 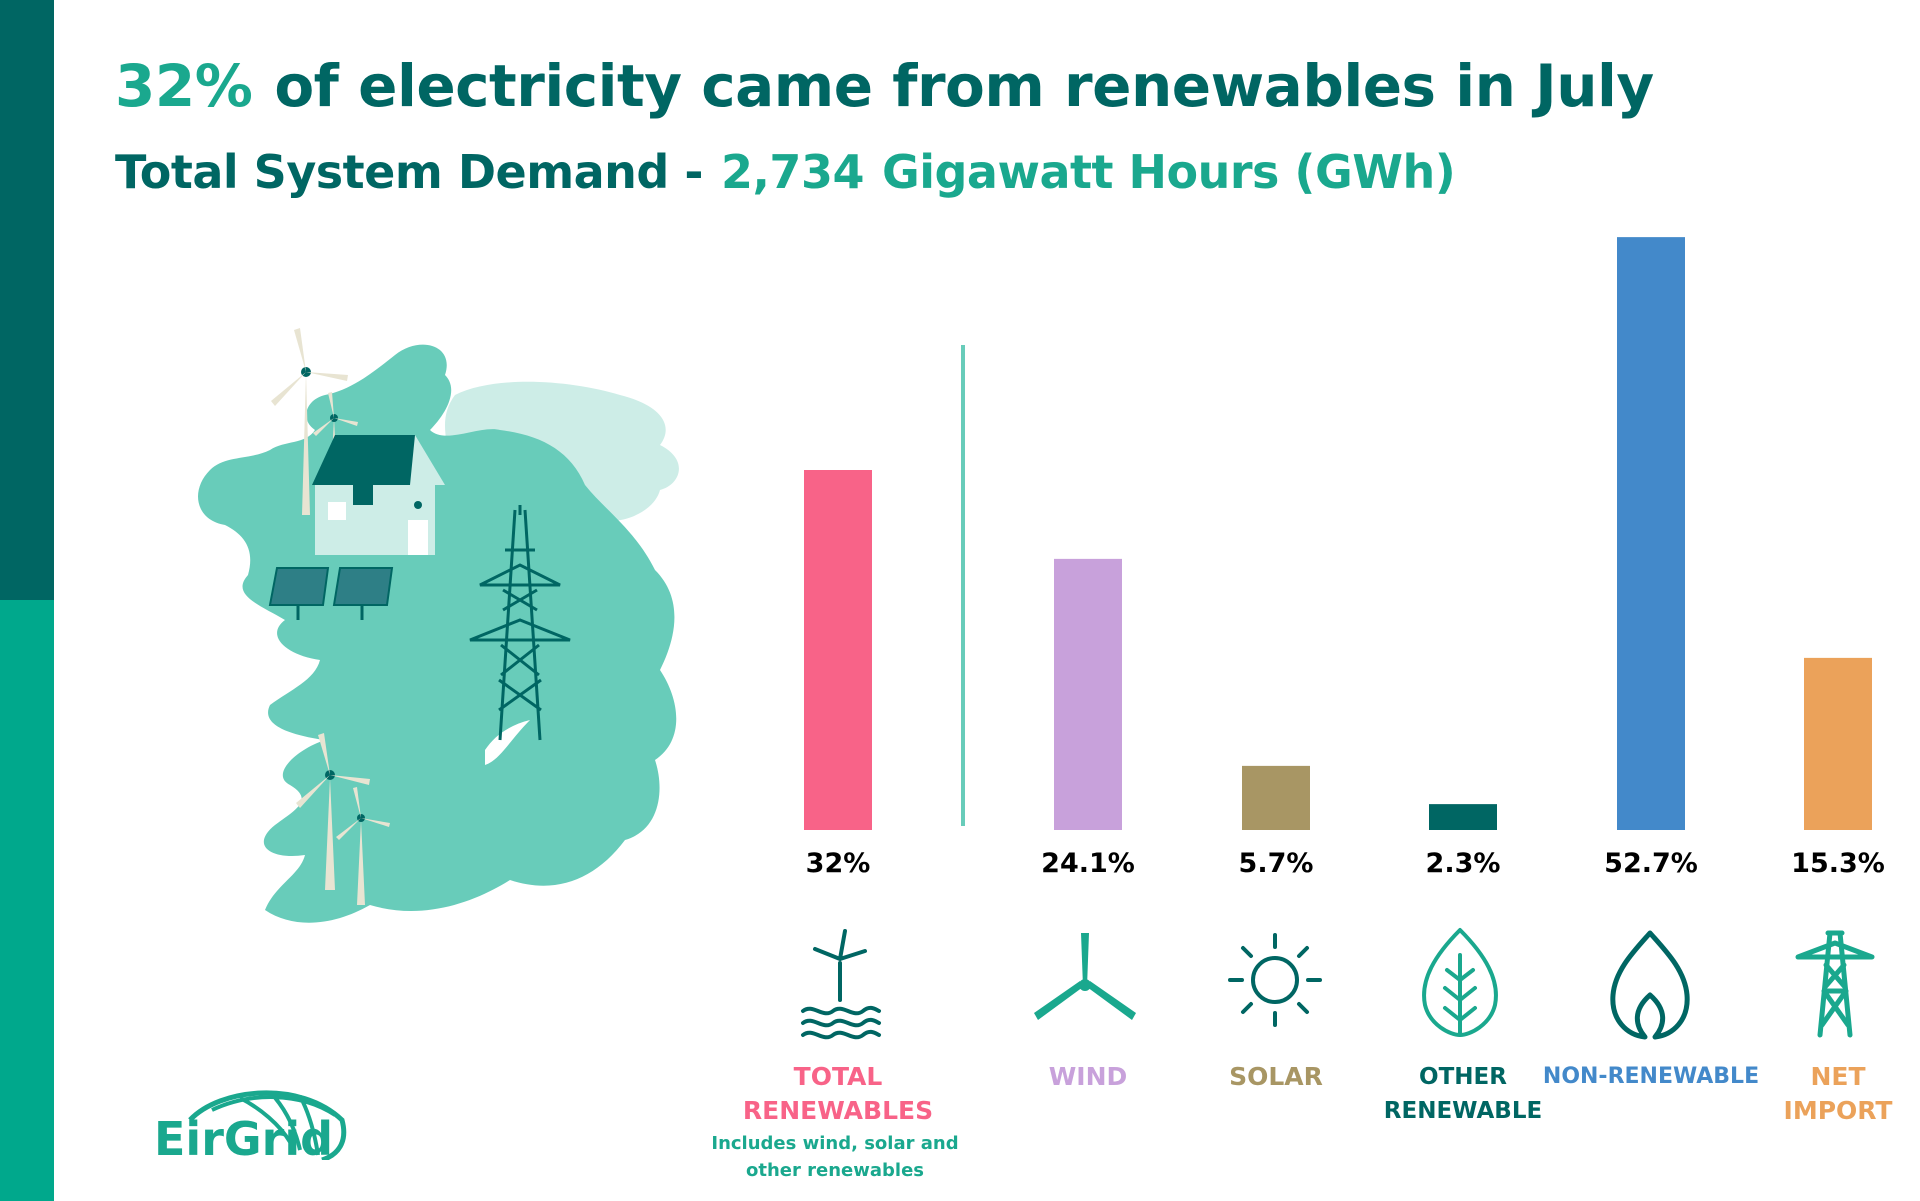 I want to click on leaf-icon, so click(x=1460, y=982).